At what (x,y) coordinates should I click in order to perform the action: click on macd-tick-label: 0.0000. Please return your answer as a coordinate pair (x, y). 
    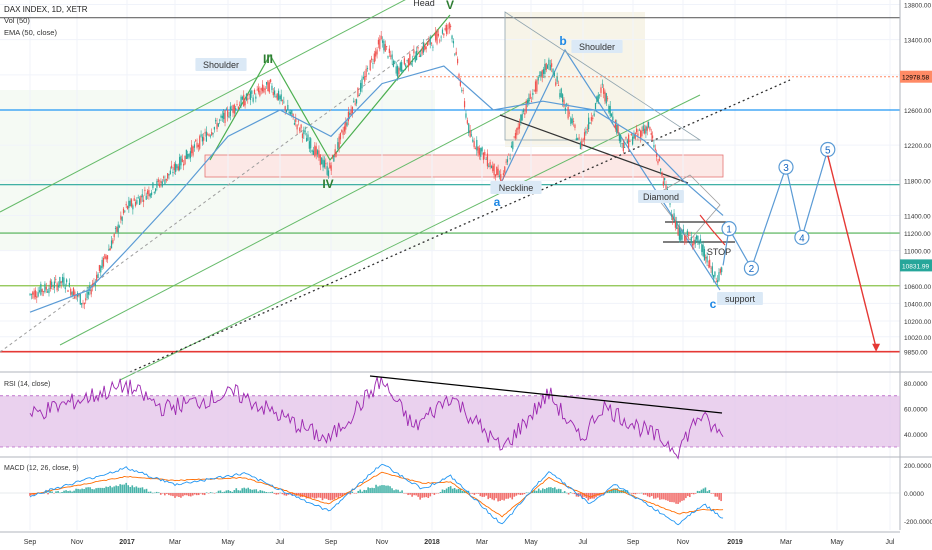
    Looking at the image, I should click on (914, 494).